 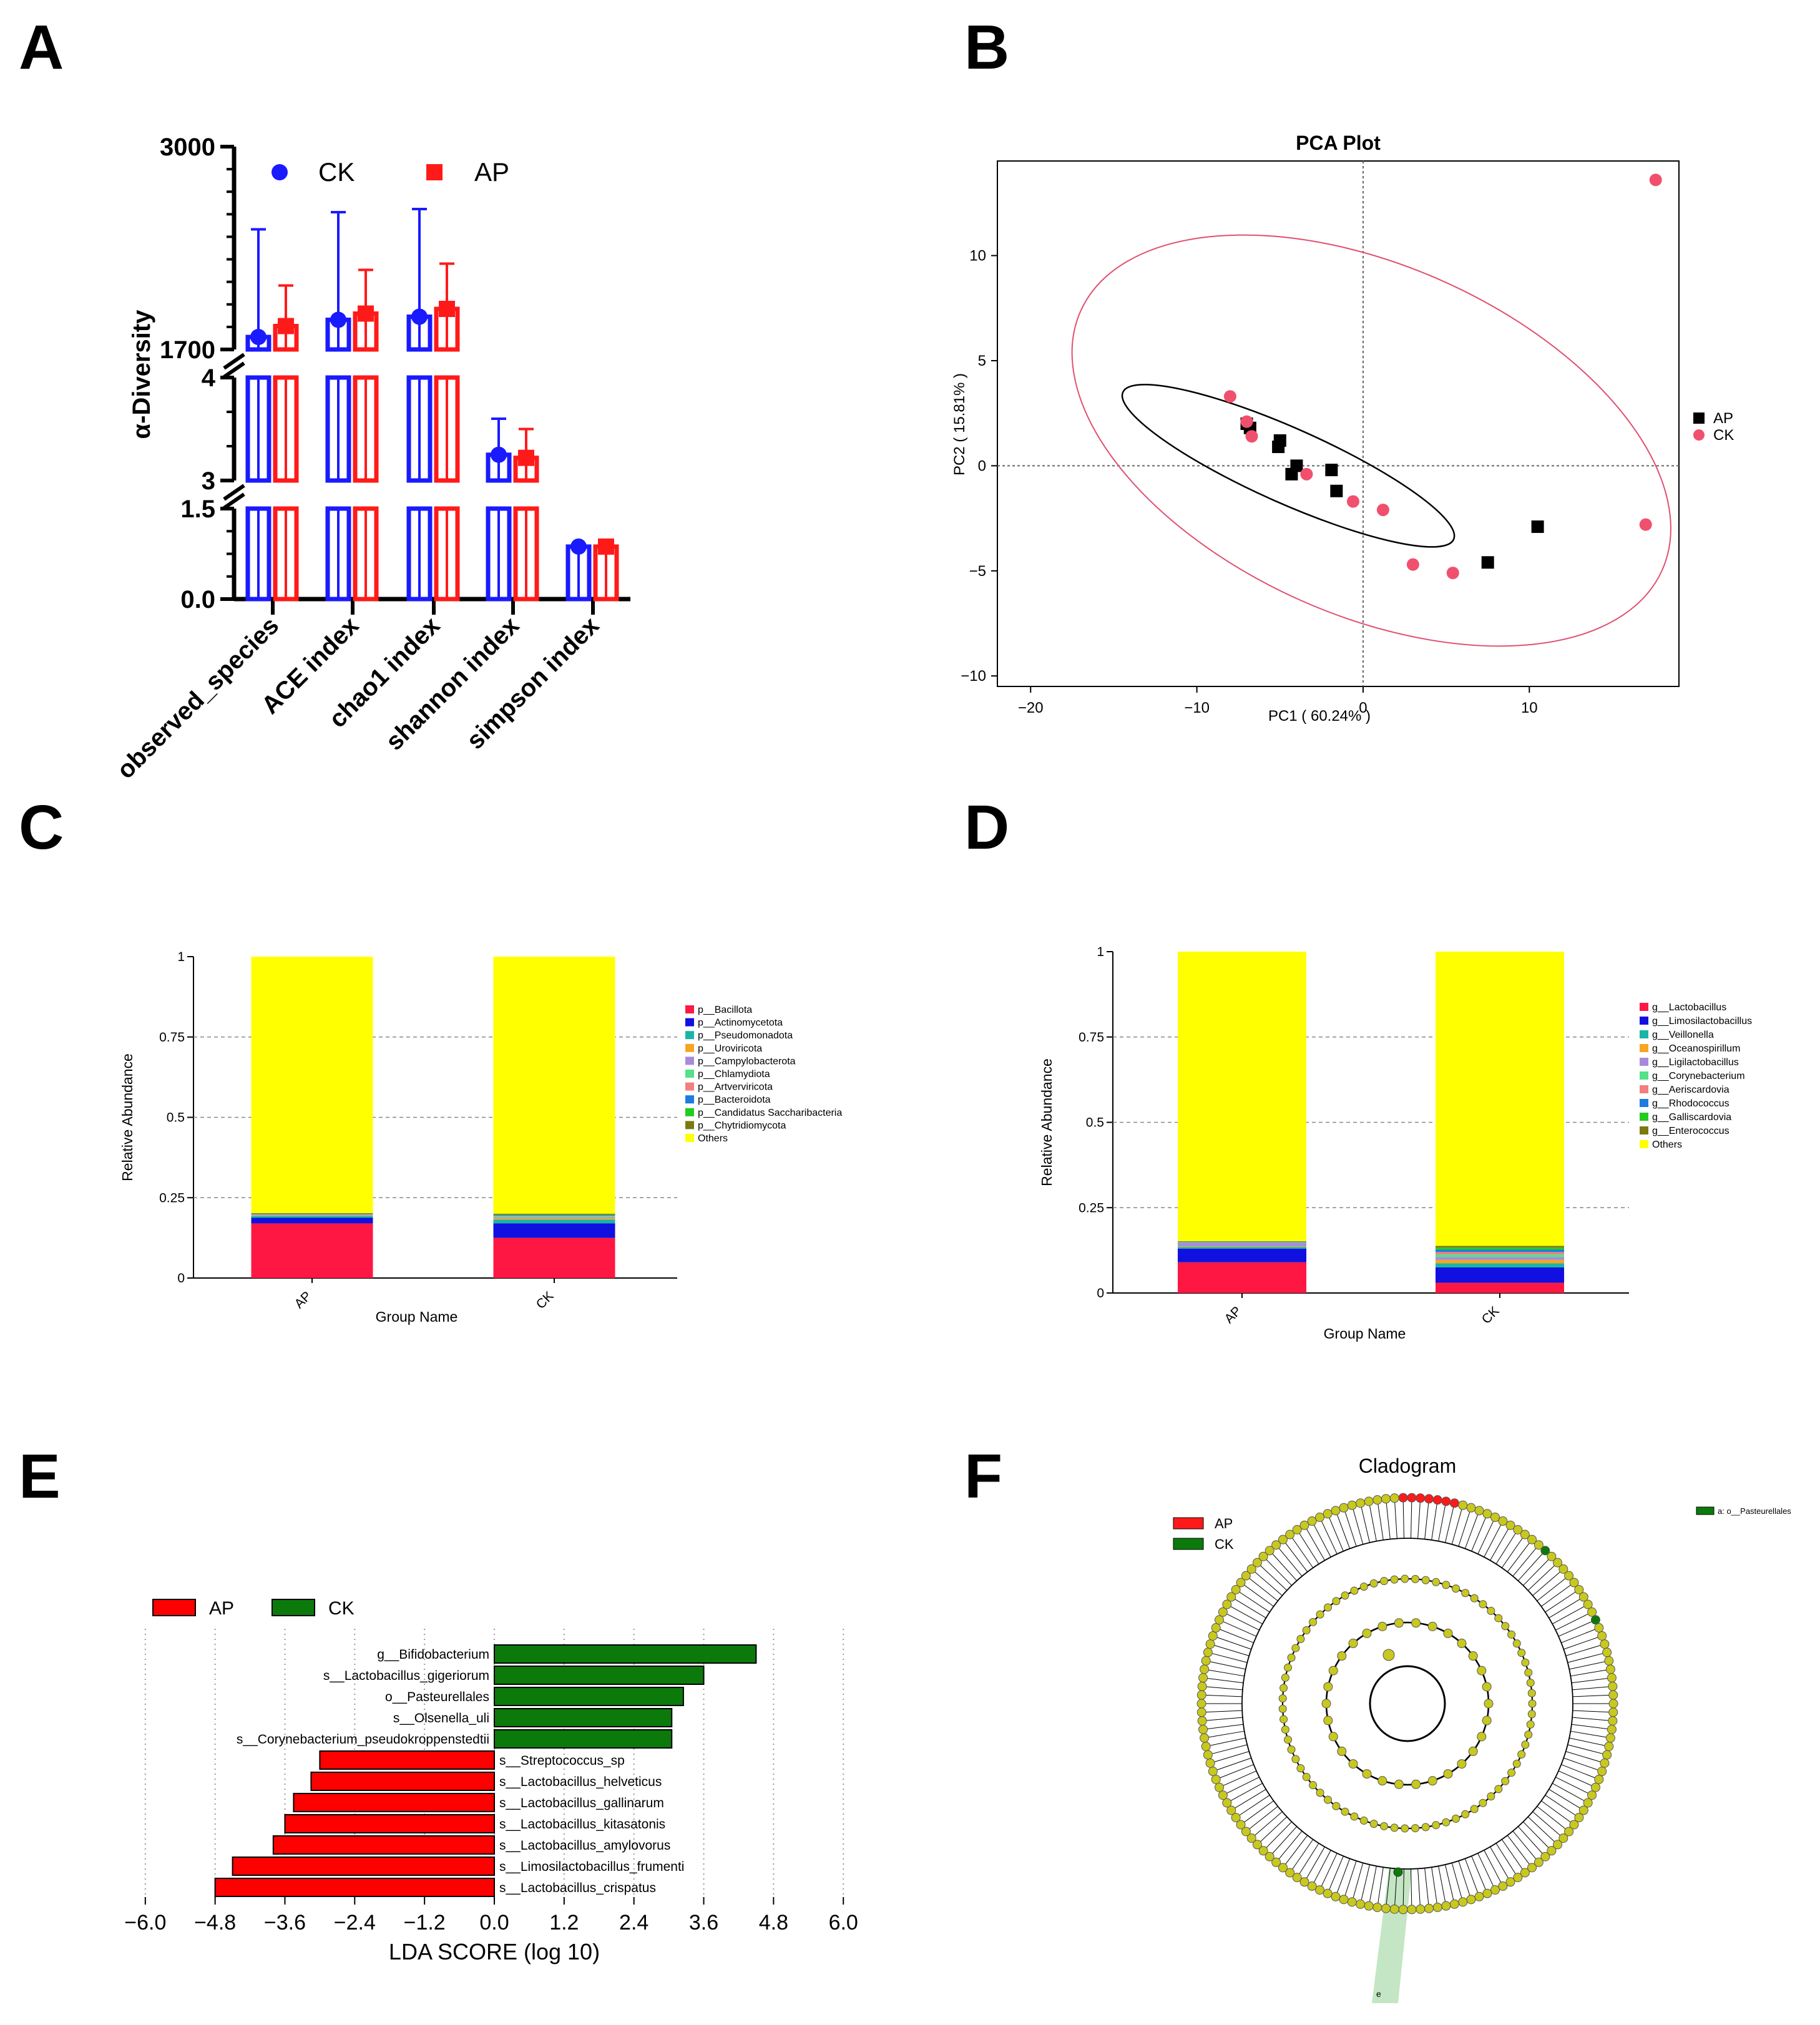 I want to click on clade-label: e, so click(x=1378, y=1994).